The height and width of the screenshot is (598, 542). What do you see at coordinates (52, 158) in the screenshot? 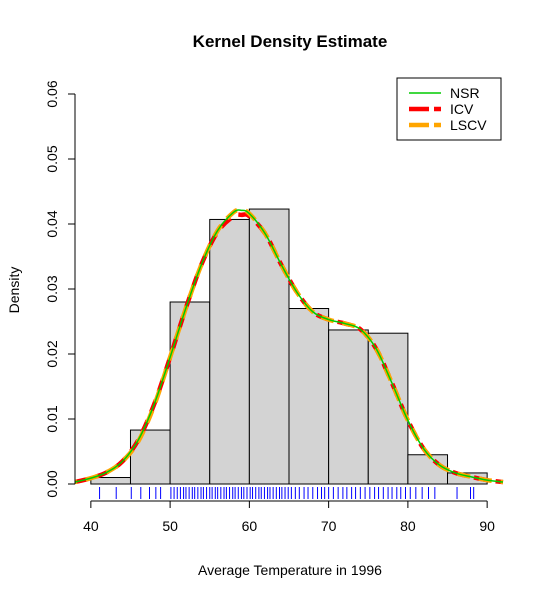
I see `y-tick-label: 0.05` at bounding box center [52, 158].